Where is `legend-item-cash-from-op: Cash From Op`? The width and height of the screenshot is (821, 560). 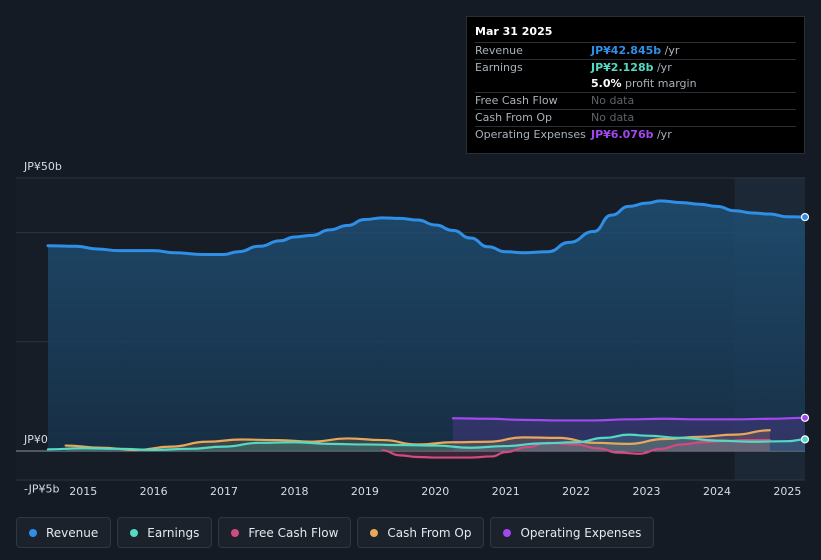
legend-item-cash-from-op: Cash From Op is located at coordinates (421, 532).